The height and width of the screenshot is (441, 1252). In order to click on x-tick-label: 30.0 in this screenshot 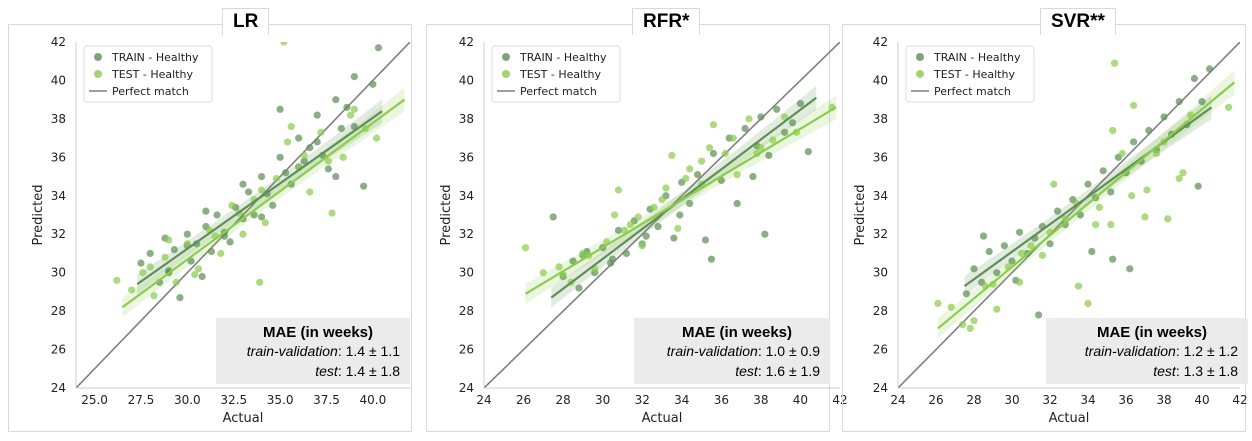, I will do `click(187, 400)`.